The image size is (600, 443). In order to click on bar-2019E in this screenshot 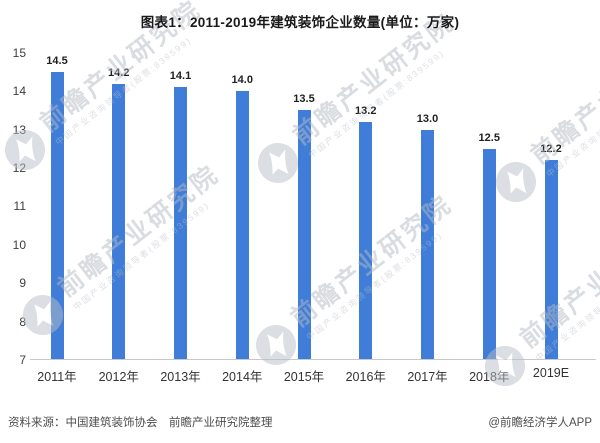, I will do `click(551, 260)`.